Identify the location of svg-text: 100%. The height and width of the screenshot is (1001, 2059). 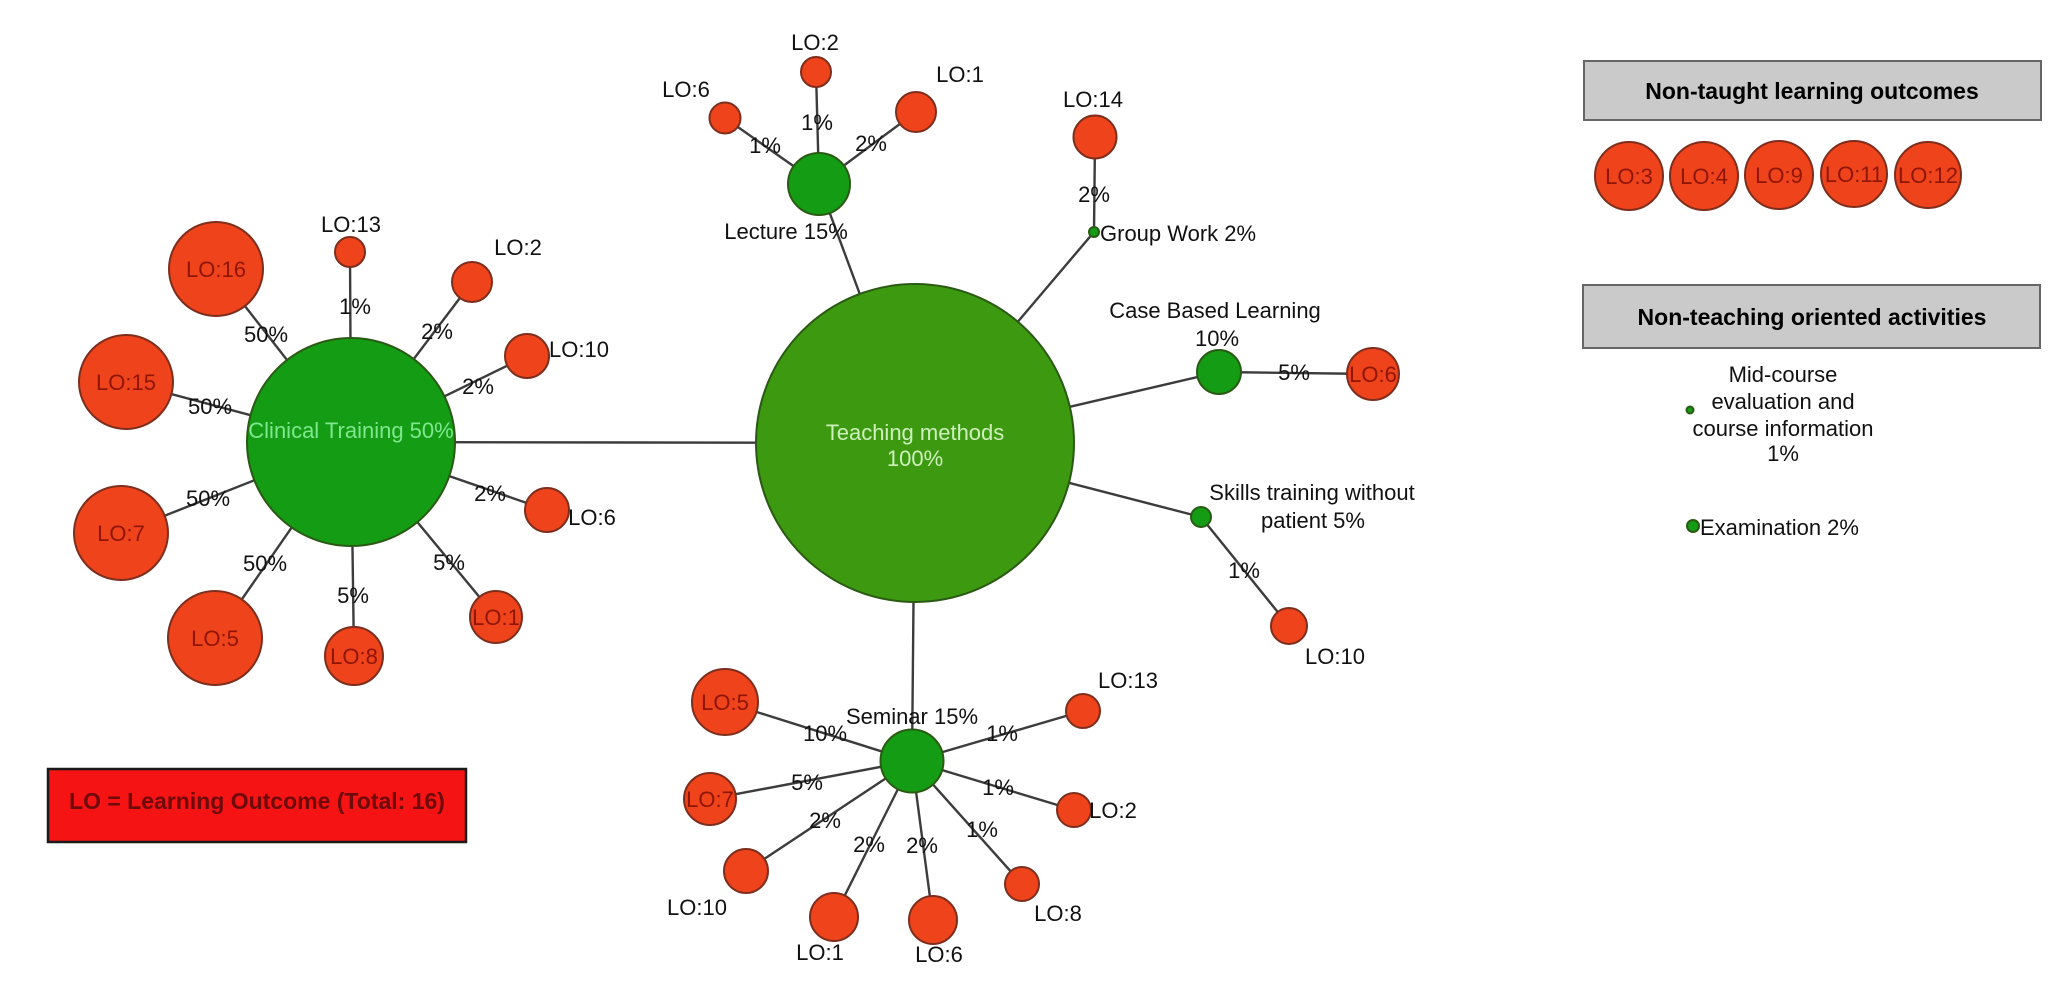
(915, 458).